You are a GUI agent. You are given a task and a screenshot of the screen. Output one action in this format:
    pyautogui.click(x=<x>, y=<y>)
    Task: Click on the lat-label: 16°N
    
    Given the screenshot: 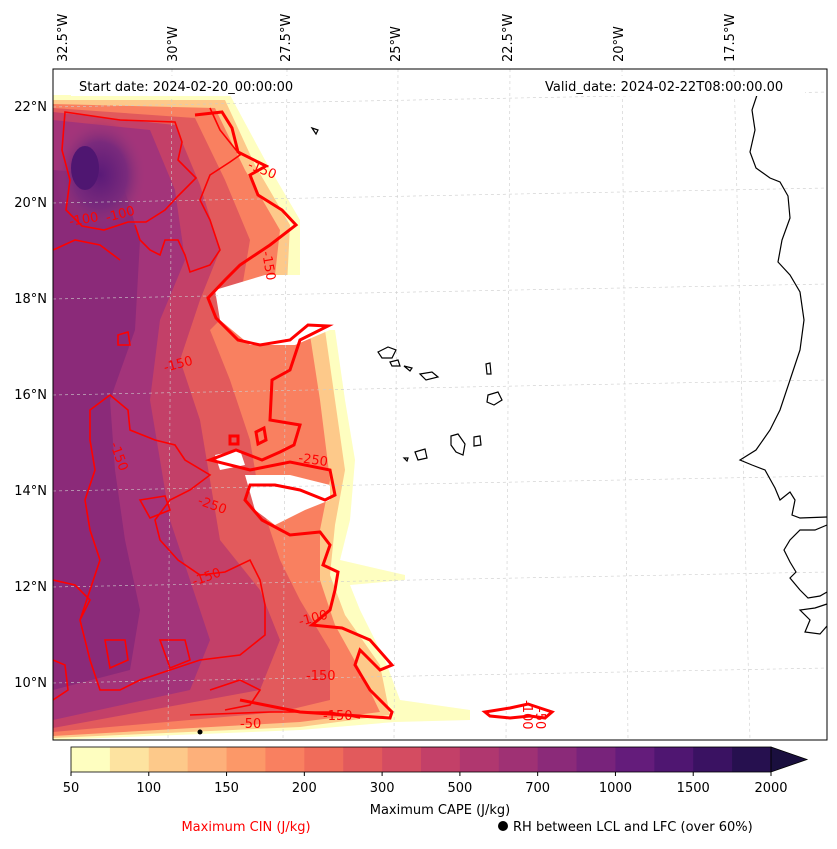 What is the action you would take?
    pyautogui.click(x=30, y=395)
    